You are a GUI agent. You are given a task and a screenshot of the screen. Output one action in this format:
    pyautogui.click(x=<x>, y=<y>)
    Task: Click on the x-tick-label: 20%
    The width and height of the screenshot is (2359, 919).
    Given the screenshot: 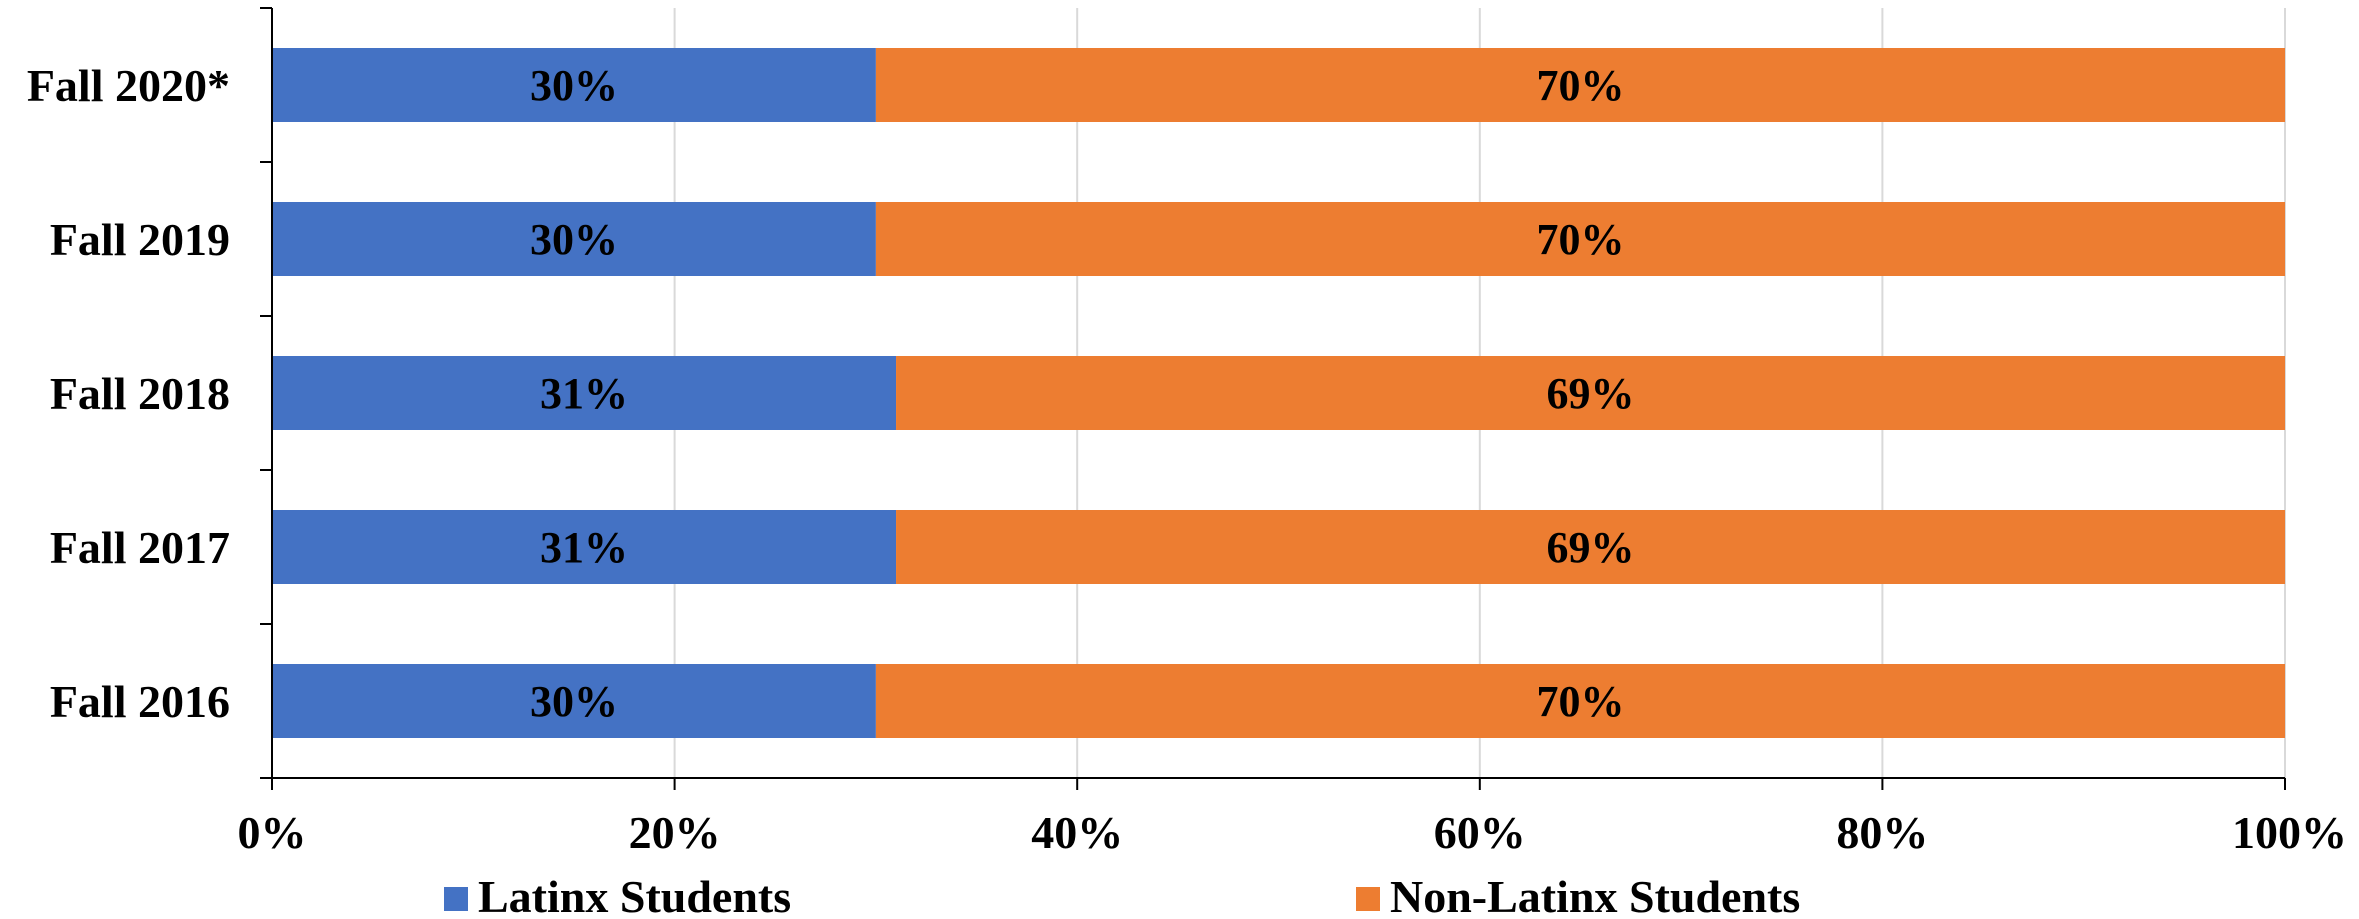 What is the action you would take?
    pyautogui.click(x=675, y=832)
    